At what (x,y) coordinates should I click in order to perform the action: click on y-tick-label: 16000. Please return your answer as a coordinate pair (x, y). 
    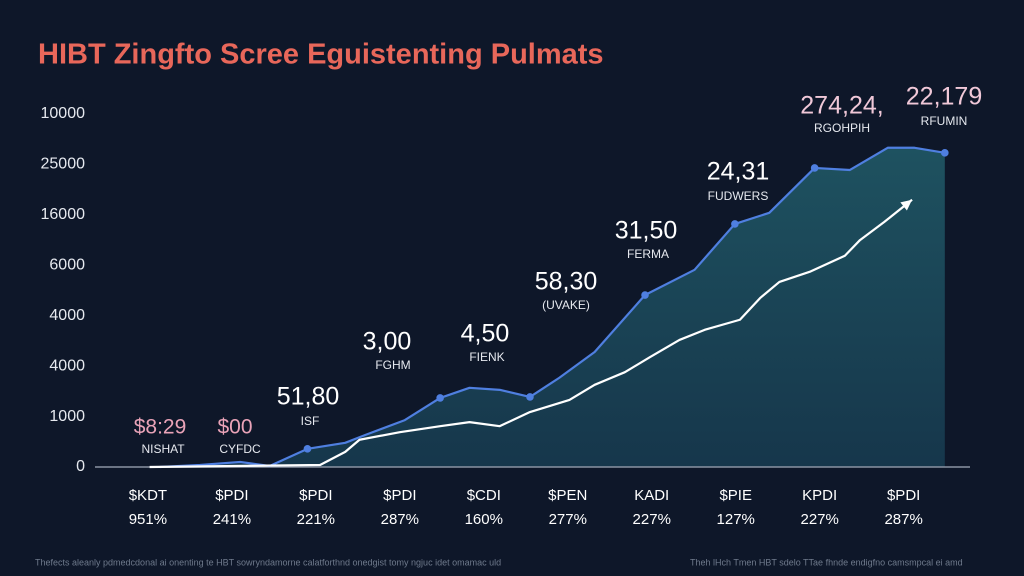
    Looking at the image, I should click on (63, 214).